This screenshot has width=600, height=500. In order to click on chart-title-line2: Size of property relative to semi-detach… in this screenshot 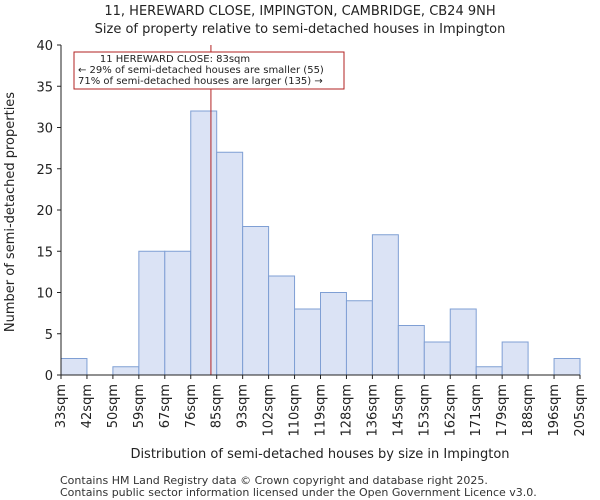, I will do `click(300, 29)`.